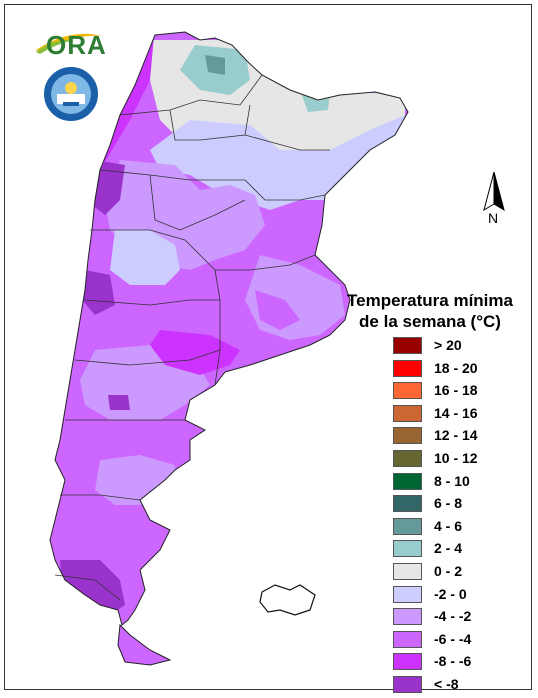 Image resolution: width=538 pixels, height=698 pixels. I want to click on legend-item: 18 - 20, so click(453, 370).